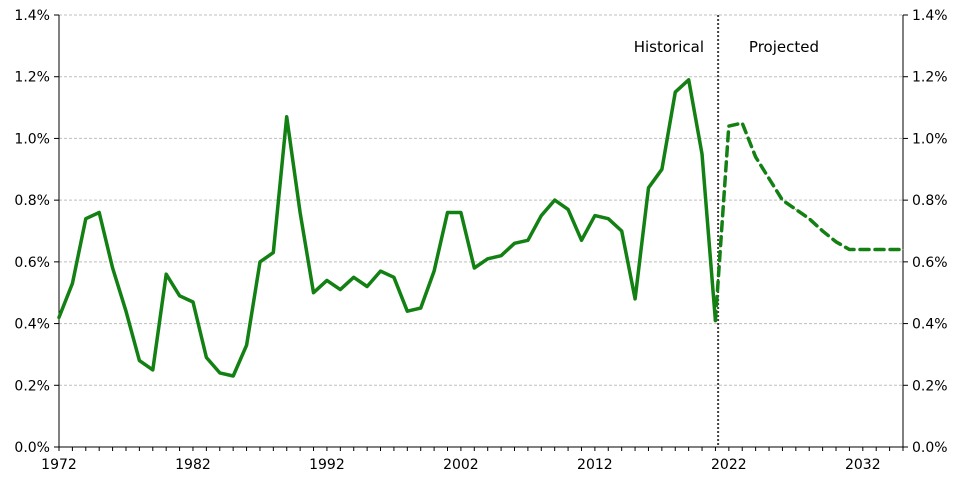  What do you see at coordinates (32, 139) in the screenshot?
I see `y-tick-label-left: 1.0%` at bounding box center [32, 139].